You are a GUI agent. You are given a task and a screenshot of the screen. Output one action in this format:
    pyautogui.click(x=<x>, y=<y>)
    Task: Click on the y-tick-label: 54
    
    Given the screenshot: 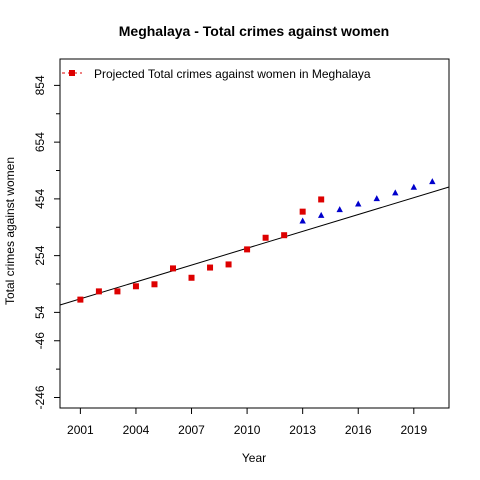 What is the action you would take?
    pyautogui.click(x=40, y=312)
    